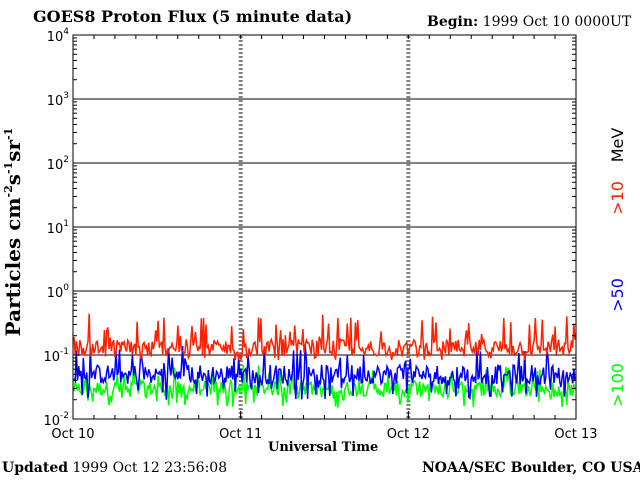 The height and width of the screenshot is (480, 640). I want to click on chart-legend: MeV >10 >50 >100, so click(617, 267).